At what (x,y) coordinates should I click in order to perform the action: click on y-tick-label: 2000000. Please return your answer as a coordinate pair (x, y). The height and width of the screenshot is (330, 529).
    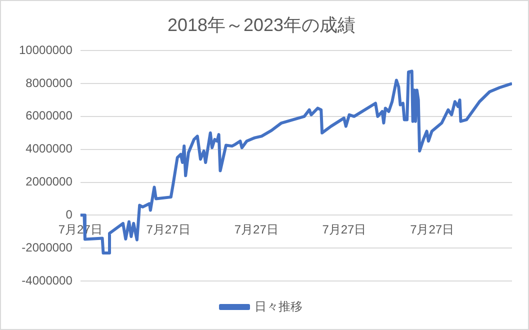
    Looking at the image, I should click on (49, 181).